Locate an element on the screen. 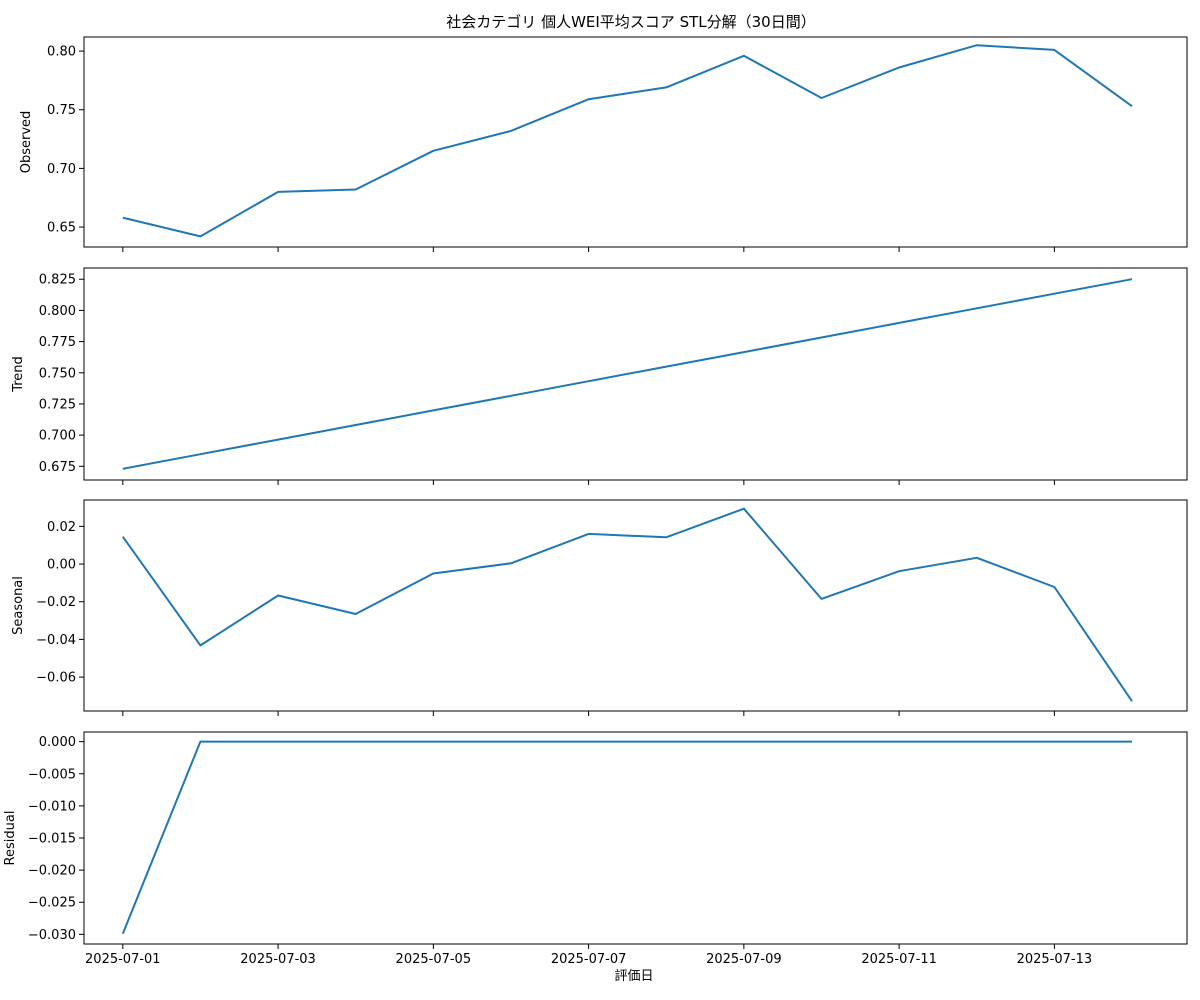  x-tick-label: 2025-07-13 is located at coordinates (1055, 959).